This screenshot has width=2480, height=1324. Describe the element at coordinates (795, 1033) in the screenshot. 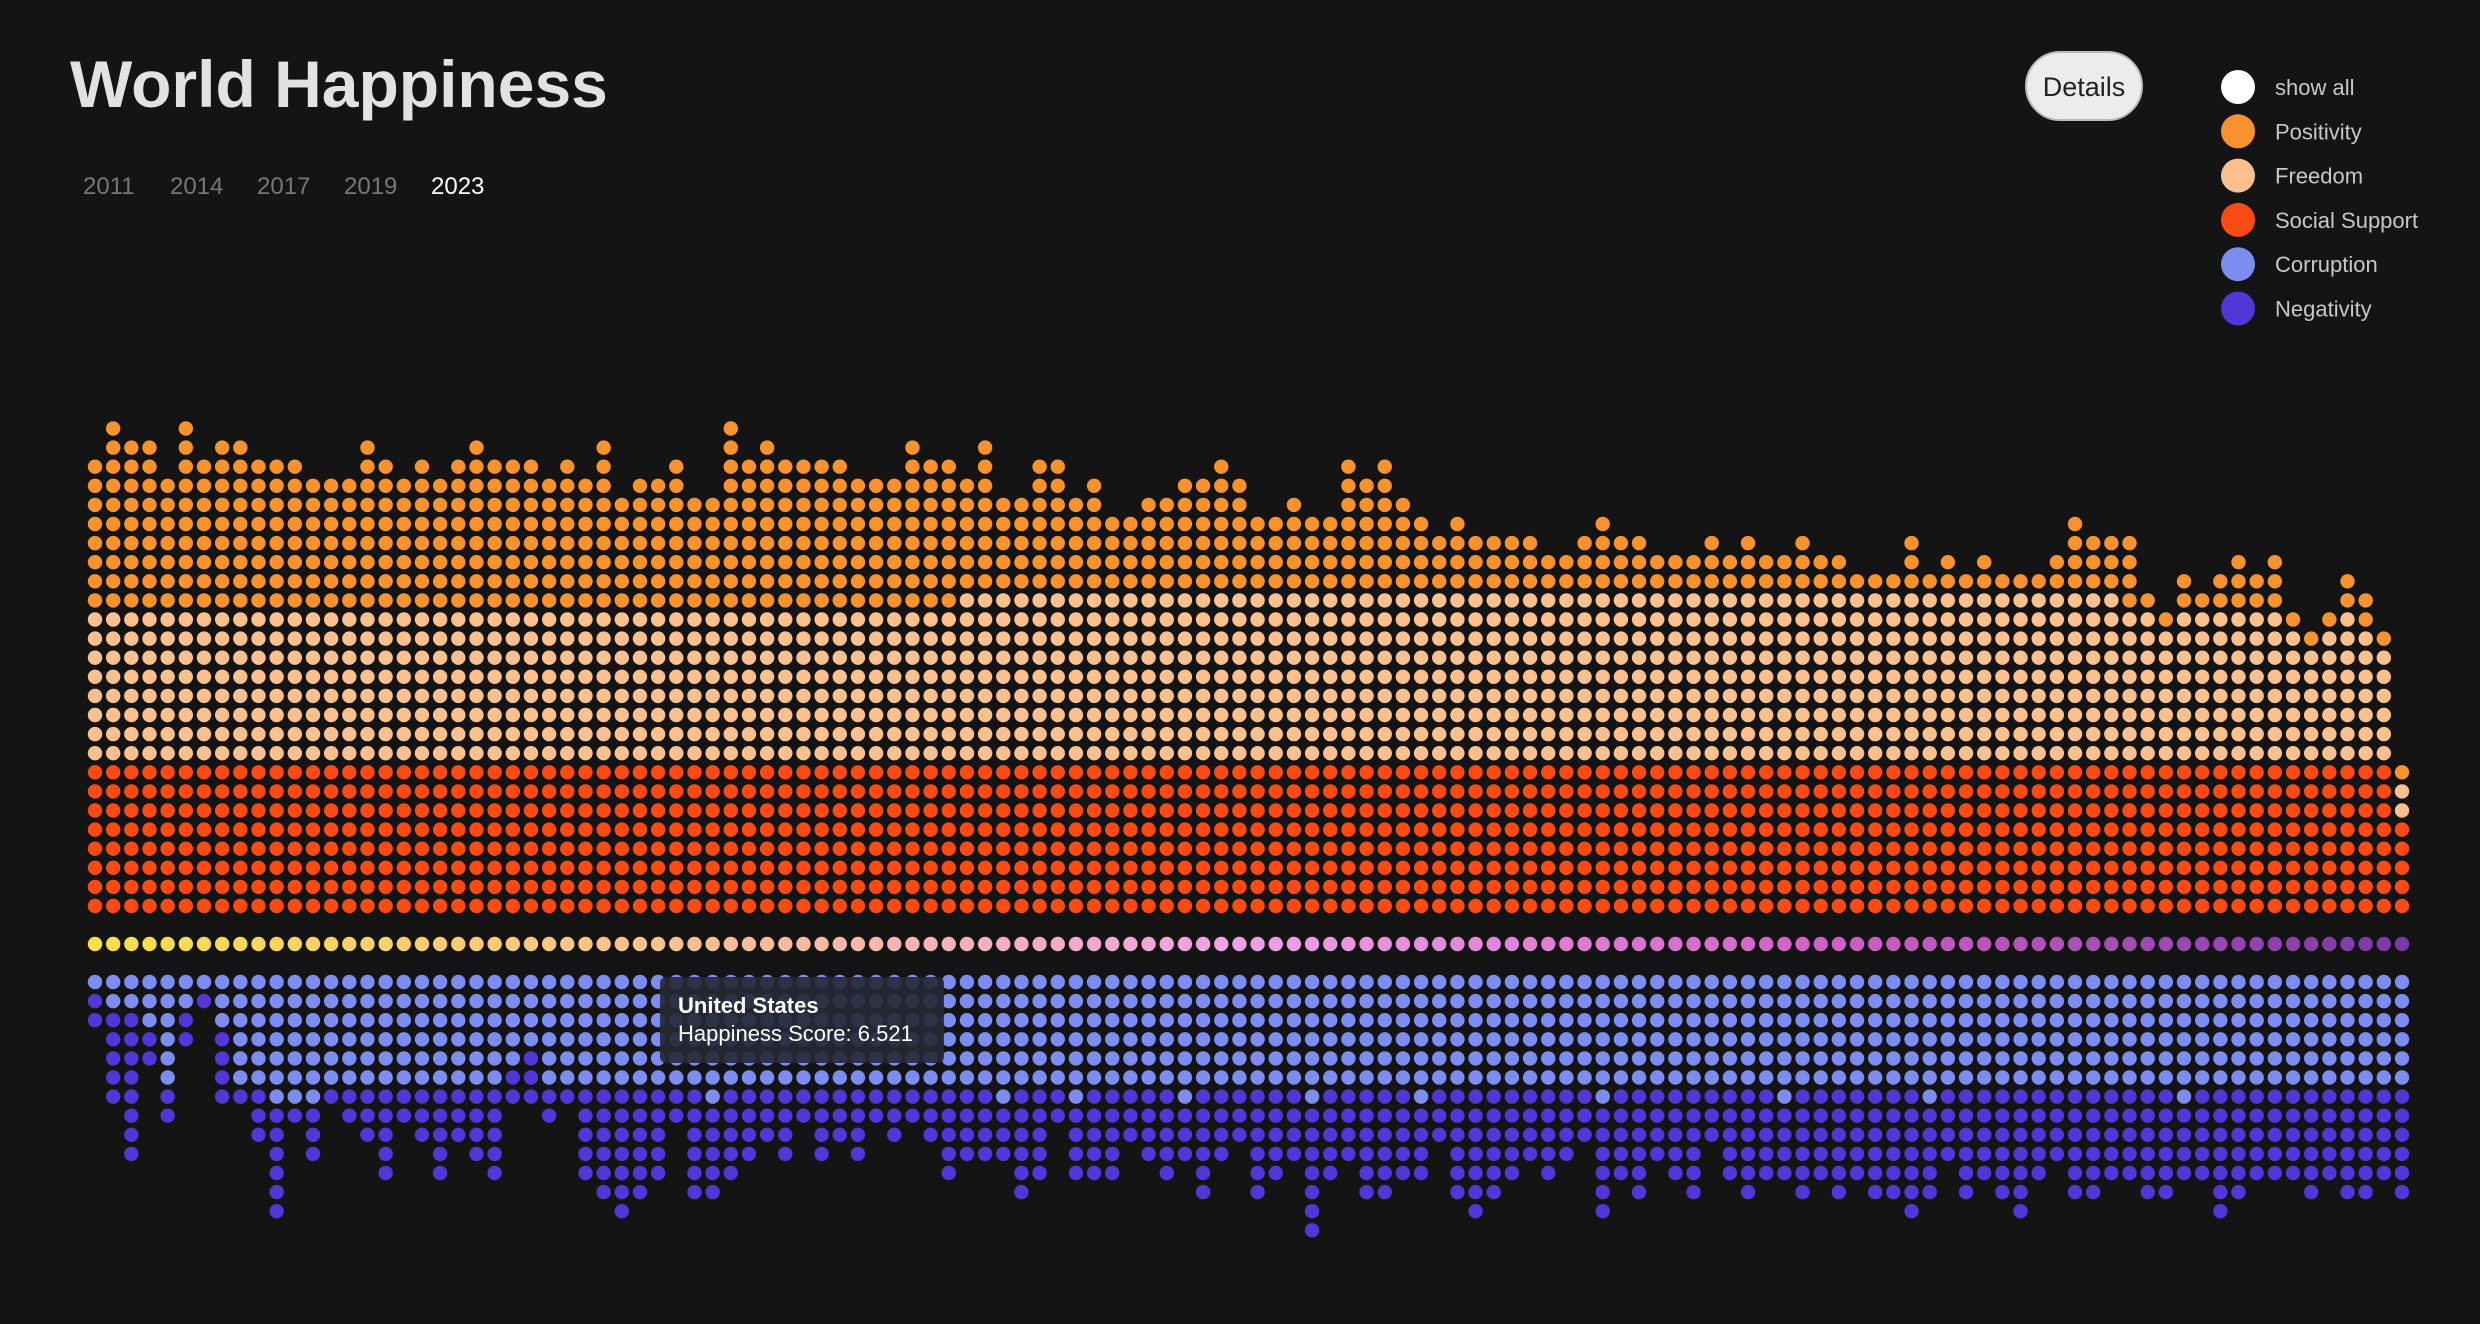

I see `tooltip-text: Happiness Score: 6.521` at that location.